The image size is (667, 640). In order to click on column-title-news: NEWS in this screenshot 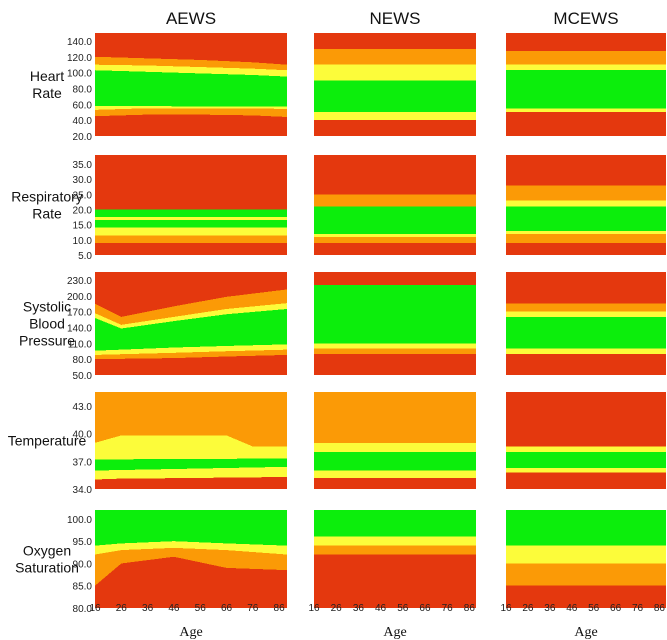, I will do `click(395, 18)`.